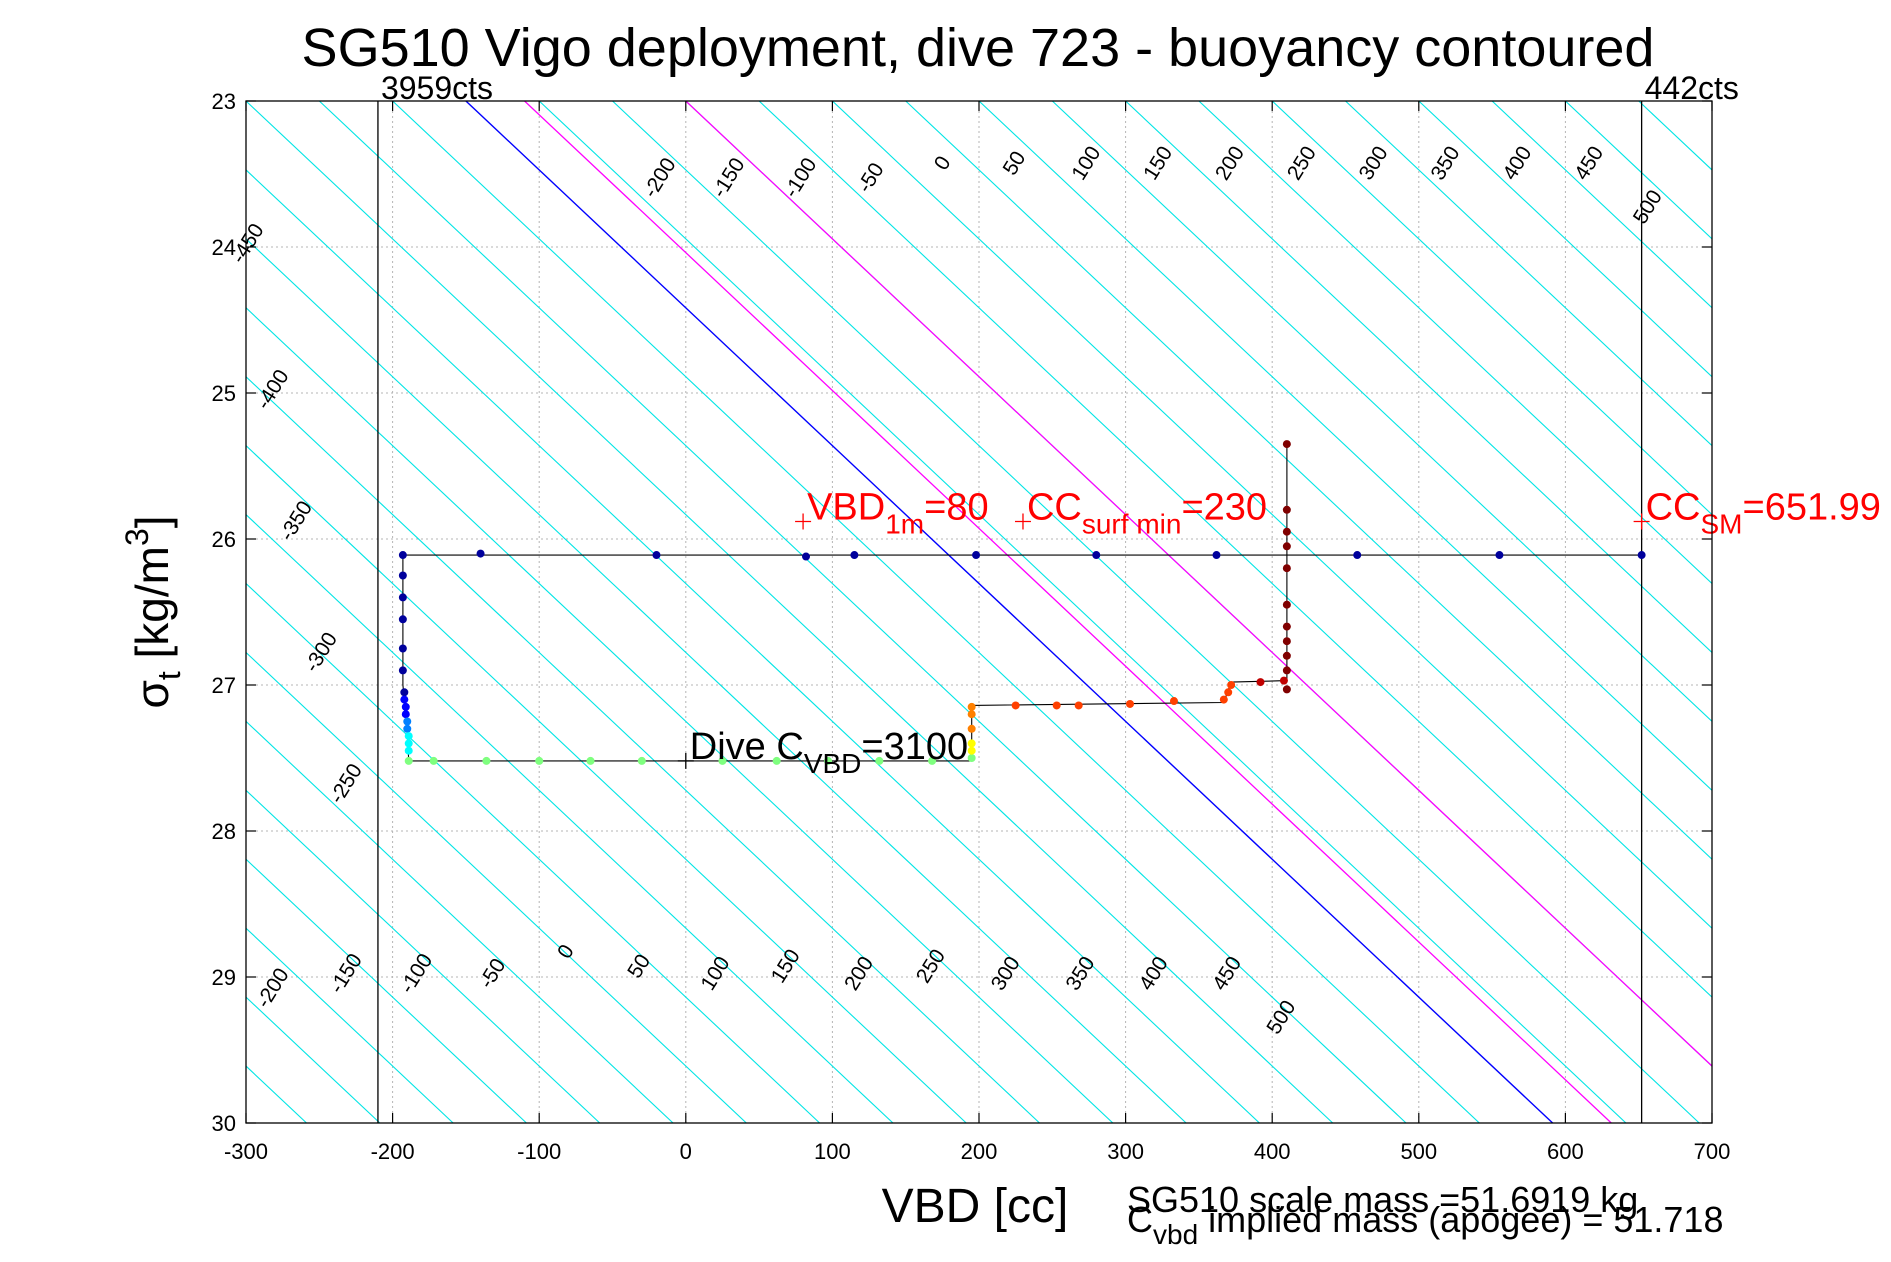 The height and width of the screenshot is (1262, 1891). Describe the element at coordinates (1140, 1219) in the screenshot. I see `footer-implied-base: C` at that location.